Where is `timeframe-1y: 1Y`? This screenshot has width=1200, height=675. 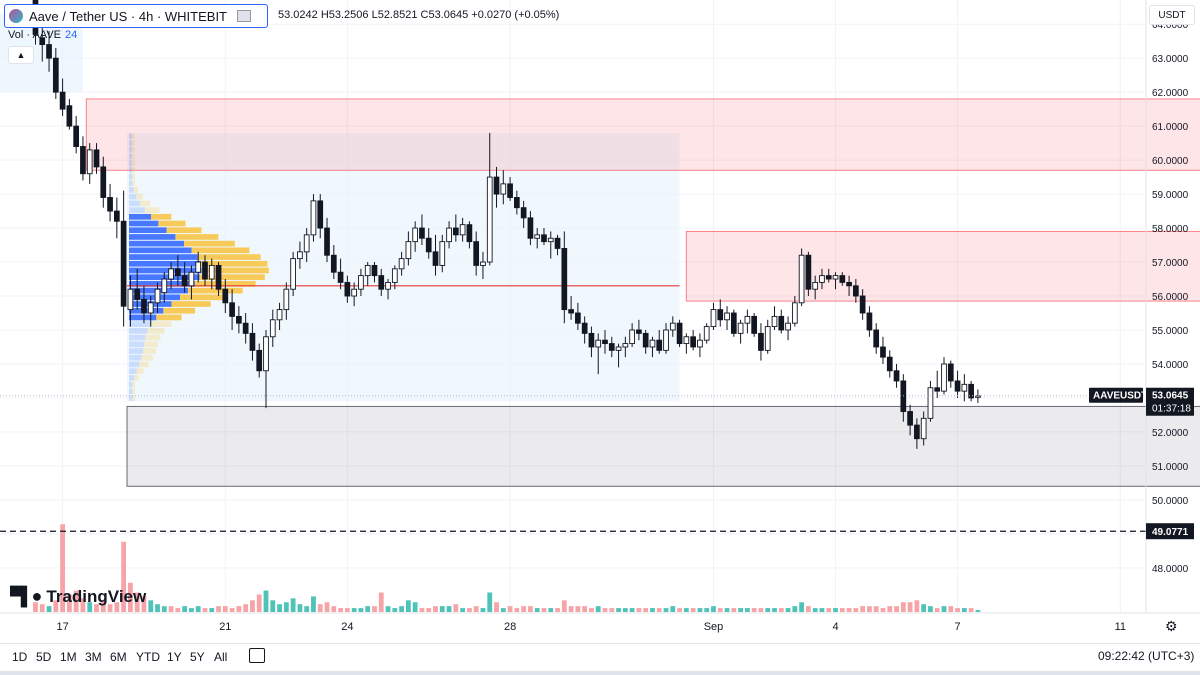 timeframe-1y: 1Y is located at coordinates (174, 657).